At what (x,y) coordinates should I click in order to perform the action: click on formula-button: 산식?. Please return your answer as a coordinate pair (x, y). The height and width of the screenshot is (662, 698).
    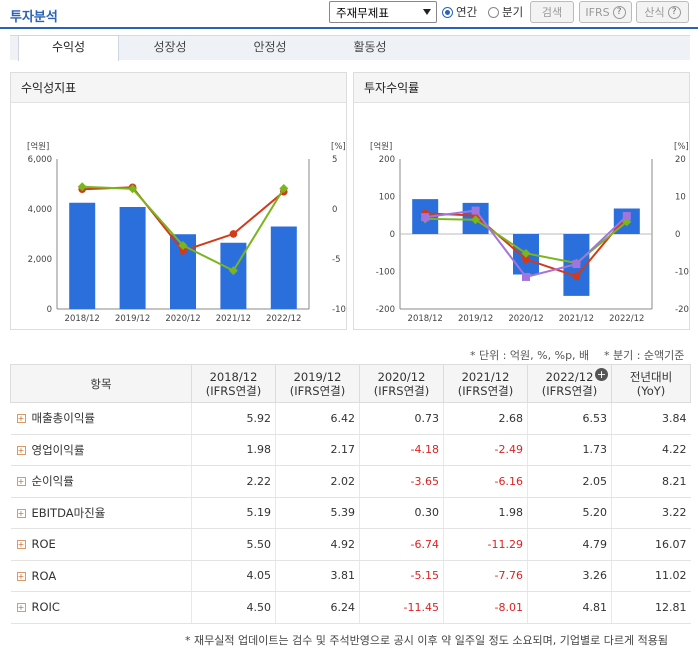
    Looking at the image, I should click on (662, 12).